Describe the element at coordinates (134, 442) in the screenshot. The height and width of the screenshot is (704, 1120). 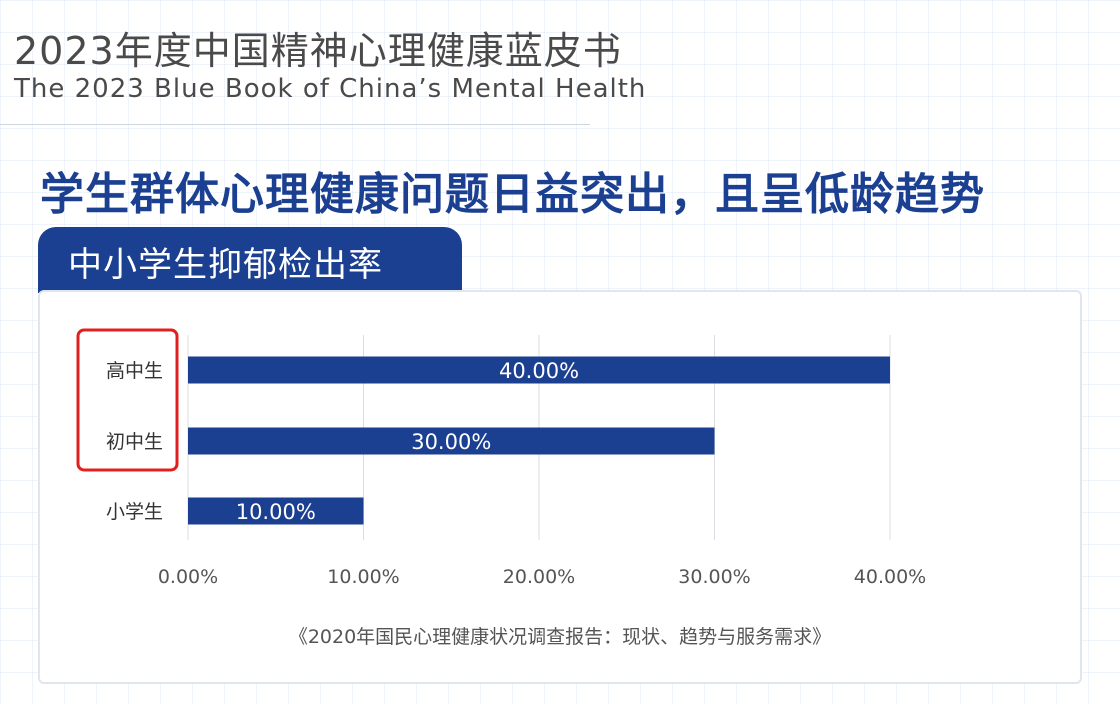
I see `category-label: 初中生` at that location.